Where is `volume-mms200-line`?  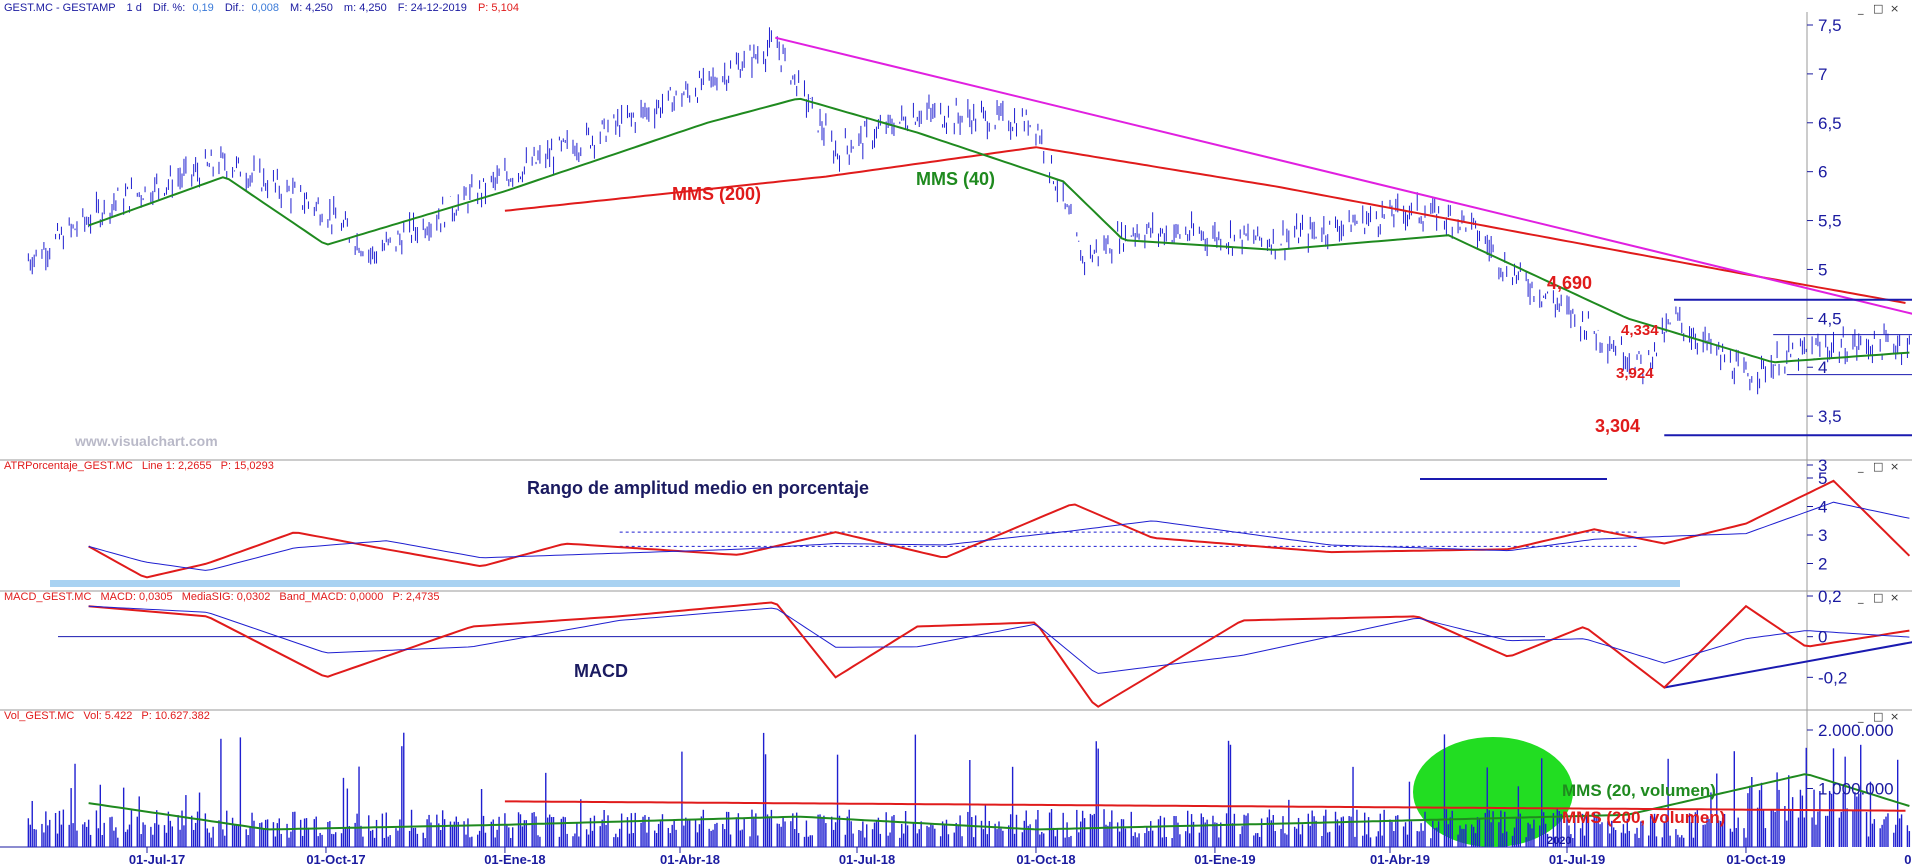
volume-mms200-line is located at coordinates (1205, 806).